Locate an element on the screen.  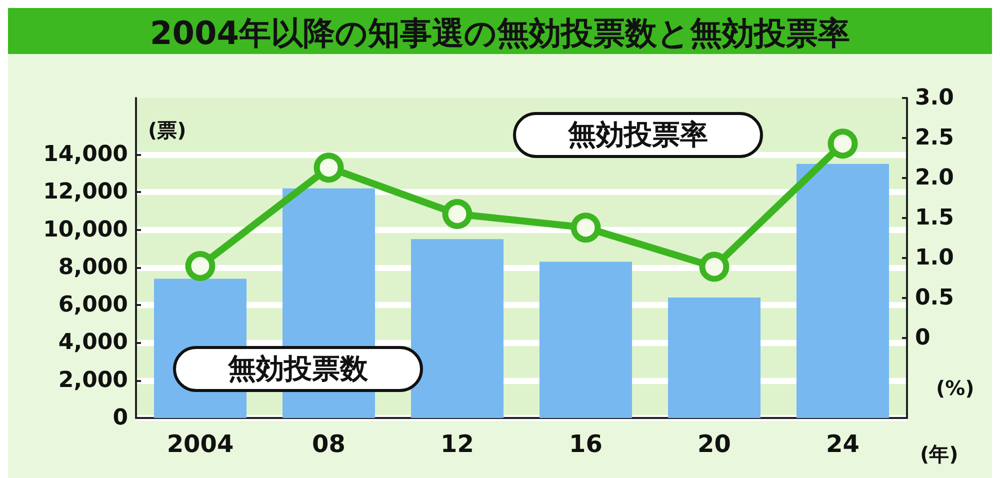
y2-tick-label: 1.0 is located at coordinates (934, 258).